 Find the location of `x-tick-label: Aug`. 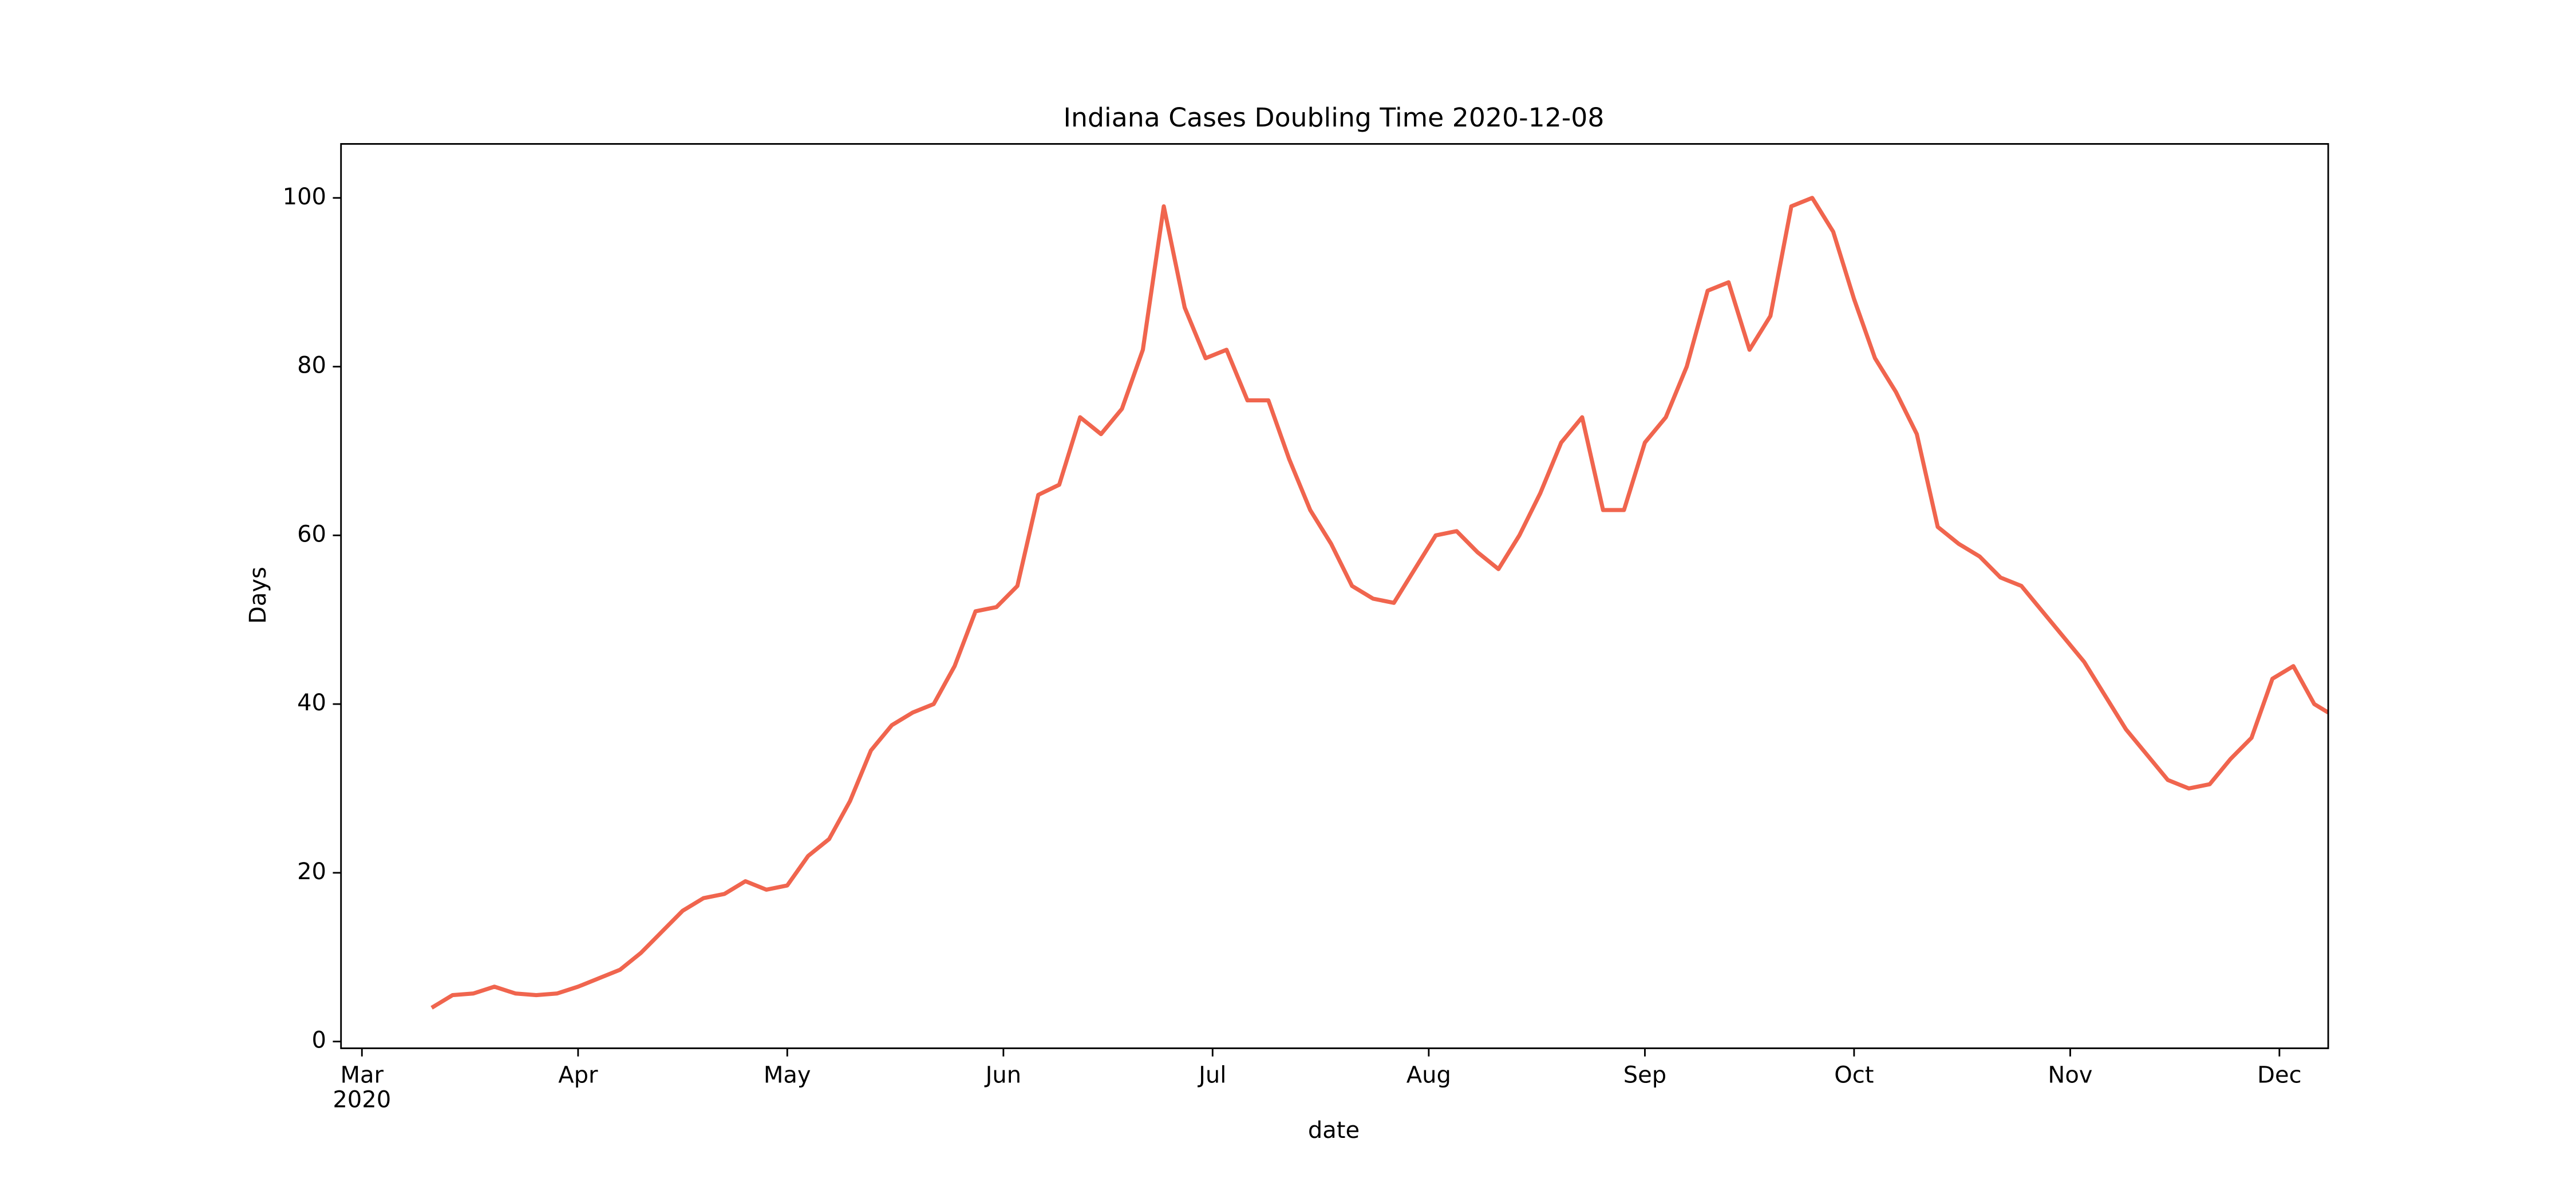

x-tick-label: Aug is located at coordinates (1428, 1075).